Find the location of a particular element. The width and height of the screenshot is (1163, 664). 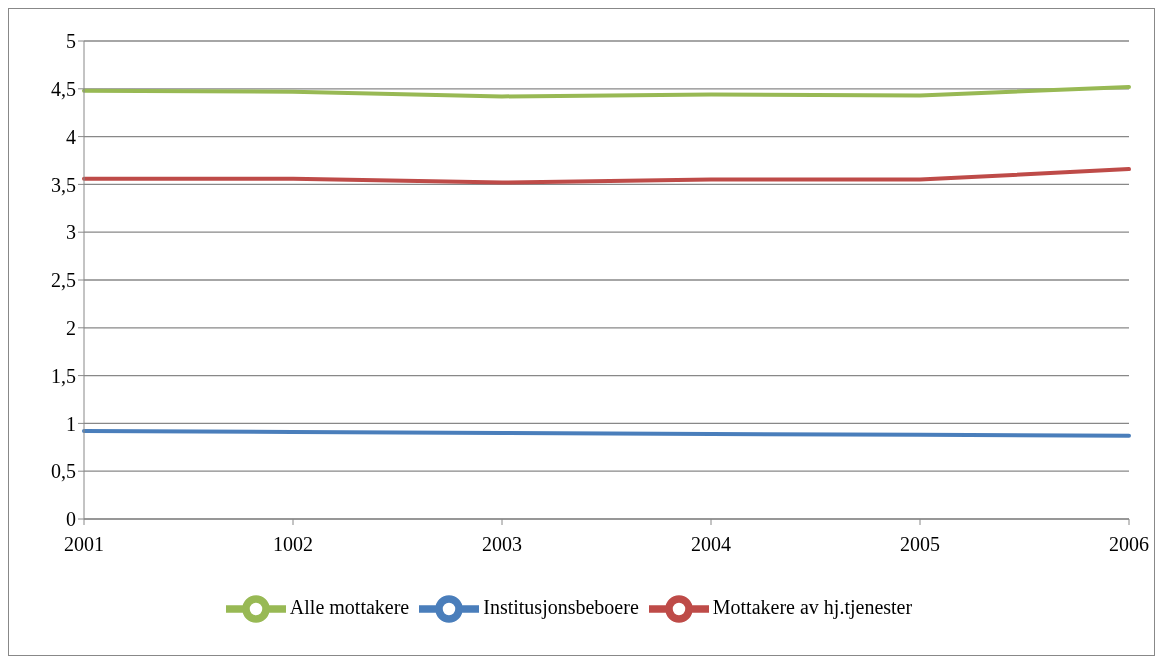

y-tick-label: 4,5 is located at coordinates (63, 88).